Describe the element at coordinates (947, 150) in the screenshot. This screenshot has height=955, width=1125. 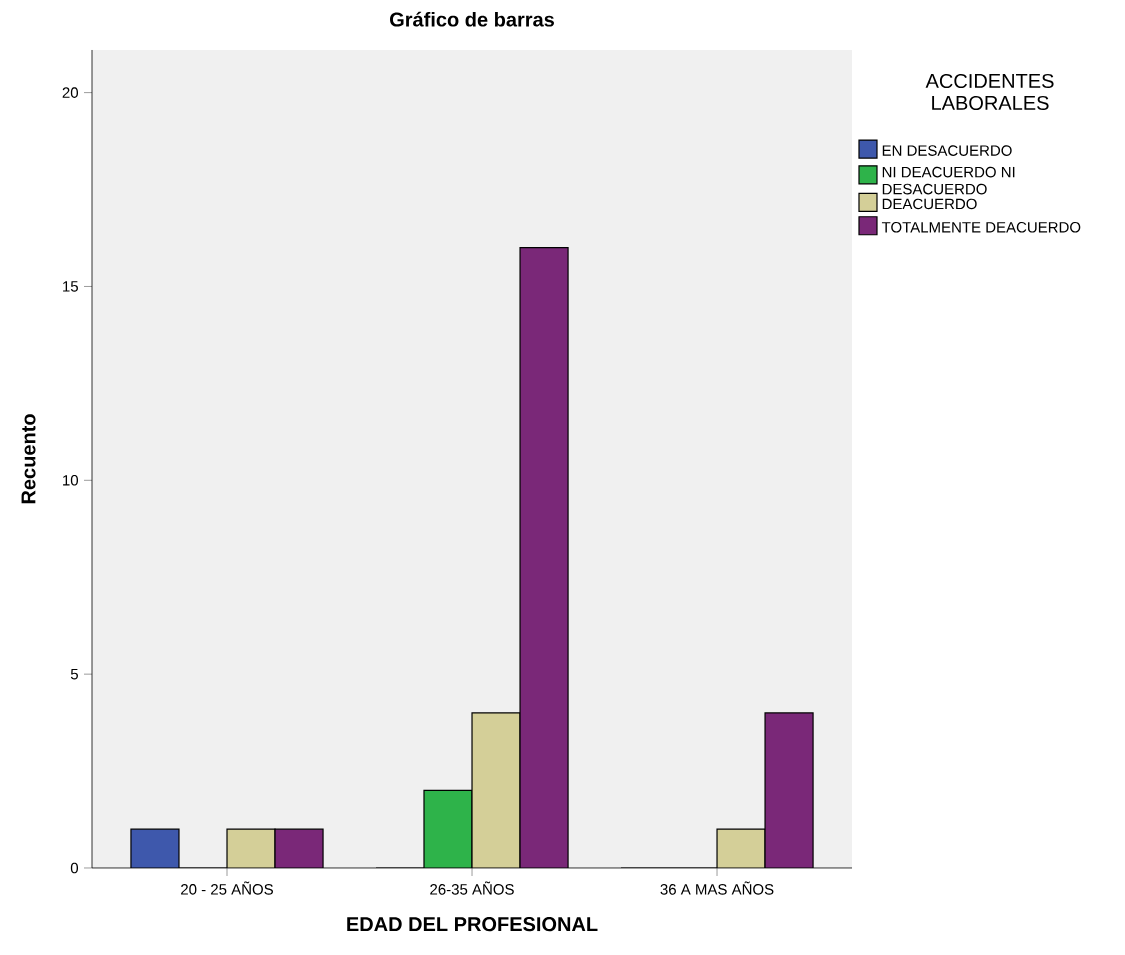
I see `legend-label: EN DESACUERDO` at that location.